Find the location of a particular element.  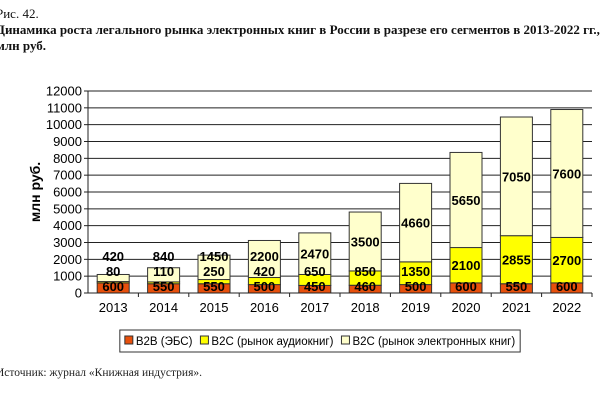

x-tick-label: 2021 is located at coordinates (516, 307).